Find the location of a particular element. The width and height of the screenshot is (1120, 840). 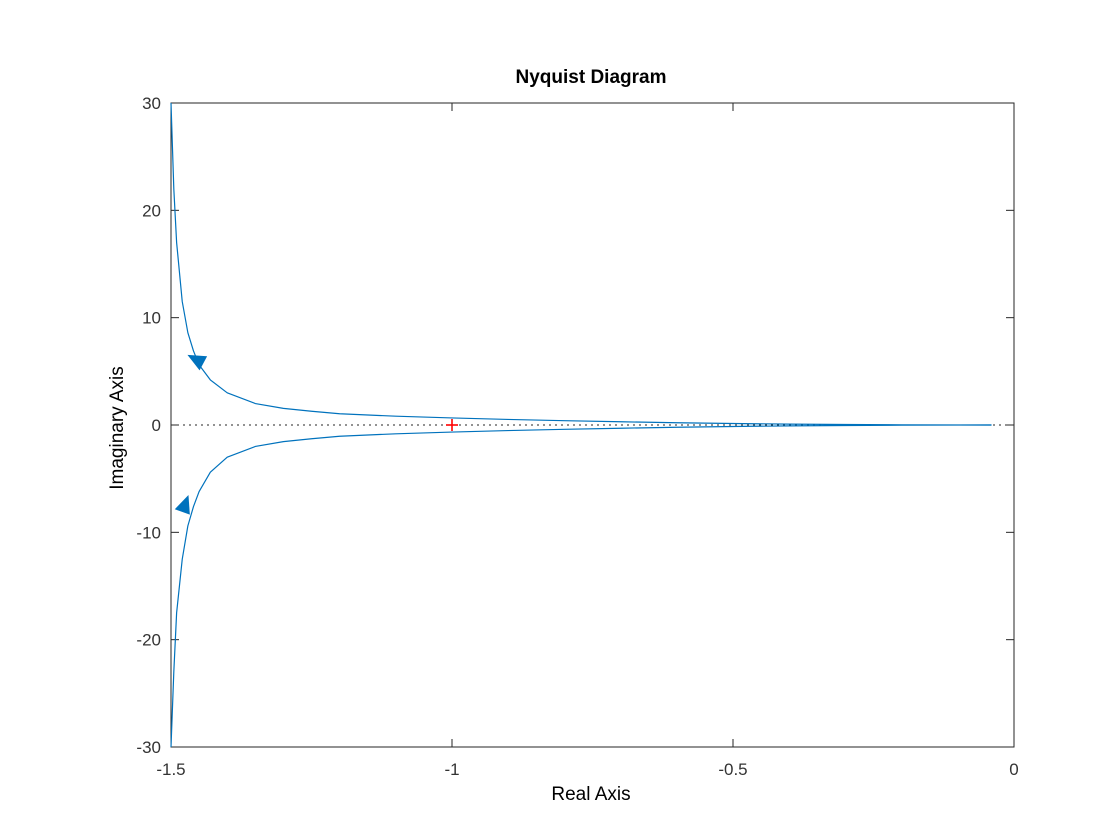

y-axis-label: Imaginary Axis is located at coordinates (117, 428).